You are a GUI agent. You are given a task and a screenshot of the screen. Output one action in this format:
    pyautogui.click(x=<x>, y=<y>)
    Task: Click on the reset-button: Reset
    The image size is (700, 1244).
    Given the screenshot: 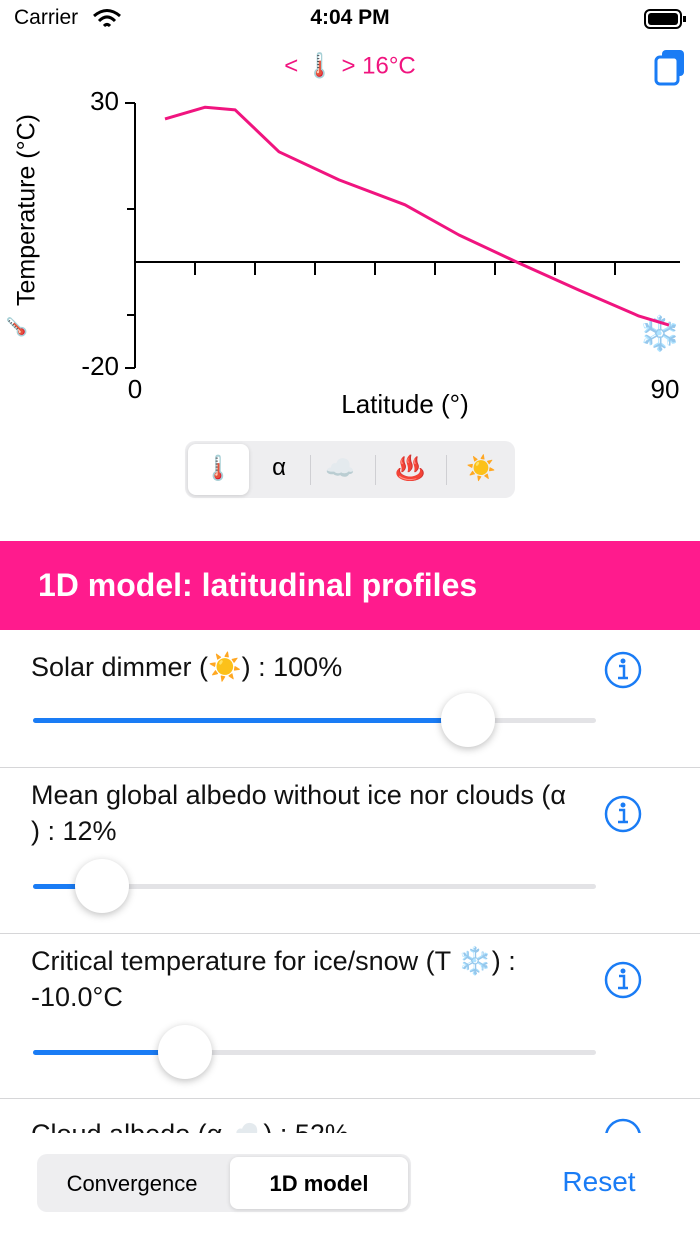 What is the action you would take?
    pyautogui.click(x=599, y=1181)
    